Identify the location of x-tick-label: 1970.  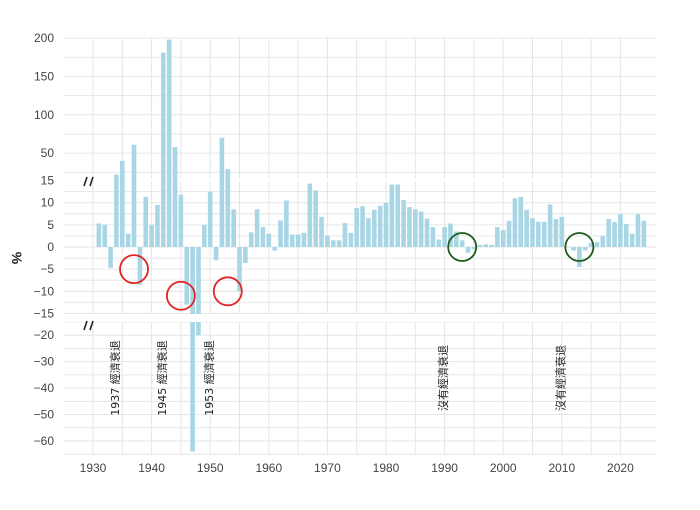
(327, 468).